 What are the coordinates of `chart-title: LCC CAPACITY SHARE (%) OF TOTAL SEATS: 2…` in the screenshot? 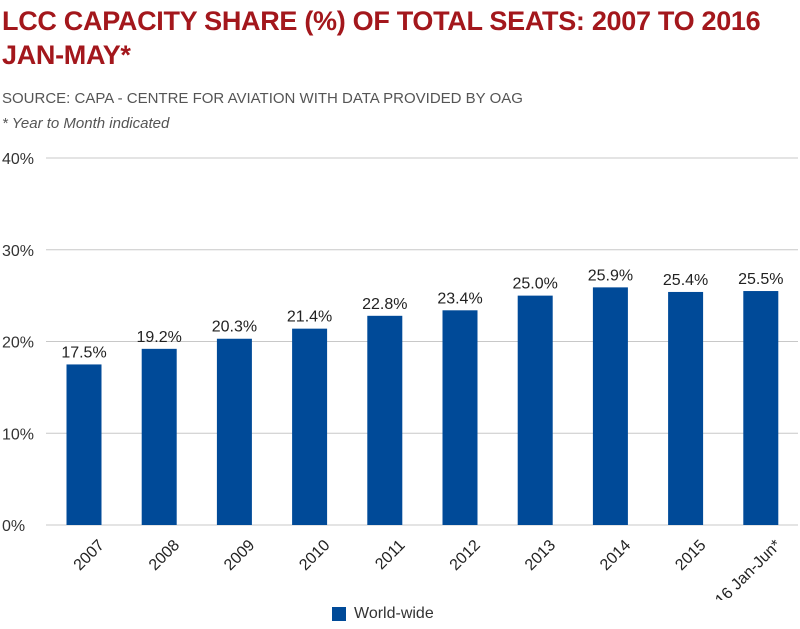 It's located at (381, 38).